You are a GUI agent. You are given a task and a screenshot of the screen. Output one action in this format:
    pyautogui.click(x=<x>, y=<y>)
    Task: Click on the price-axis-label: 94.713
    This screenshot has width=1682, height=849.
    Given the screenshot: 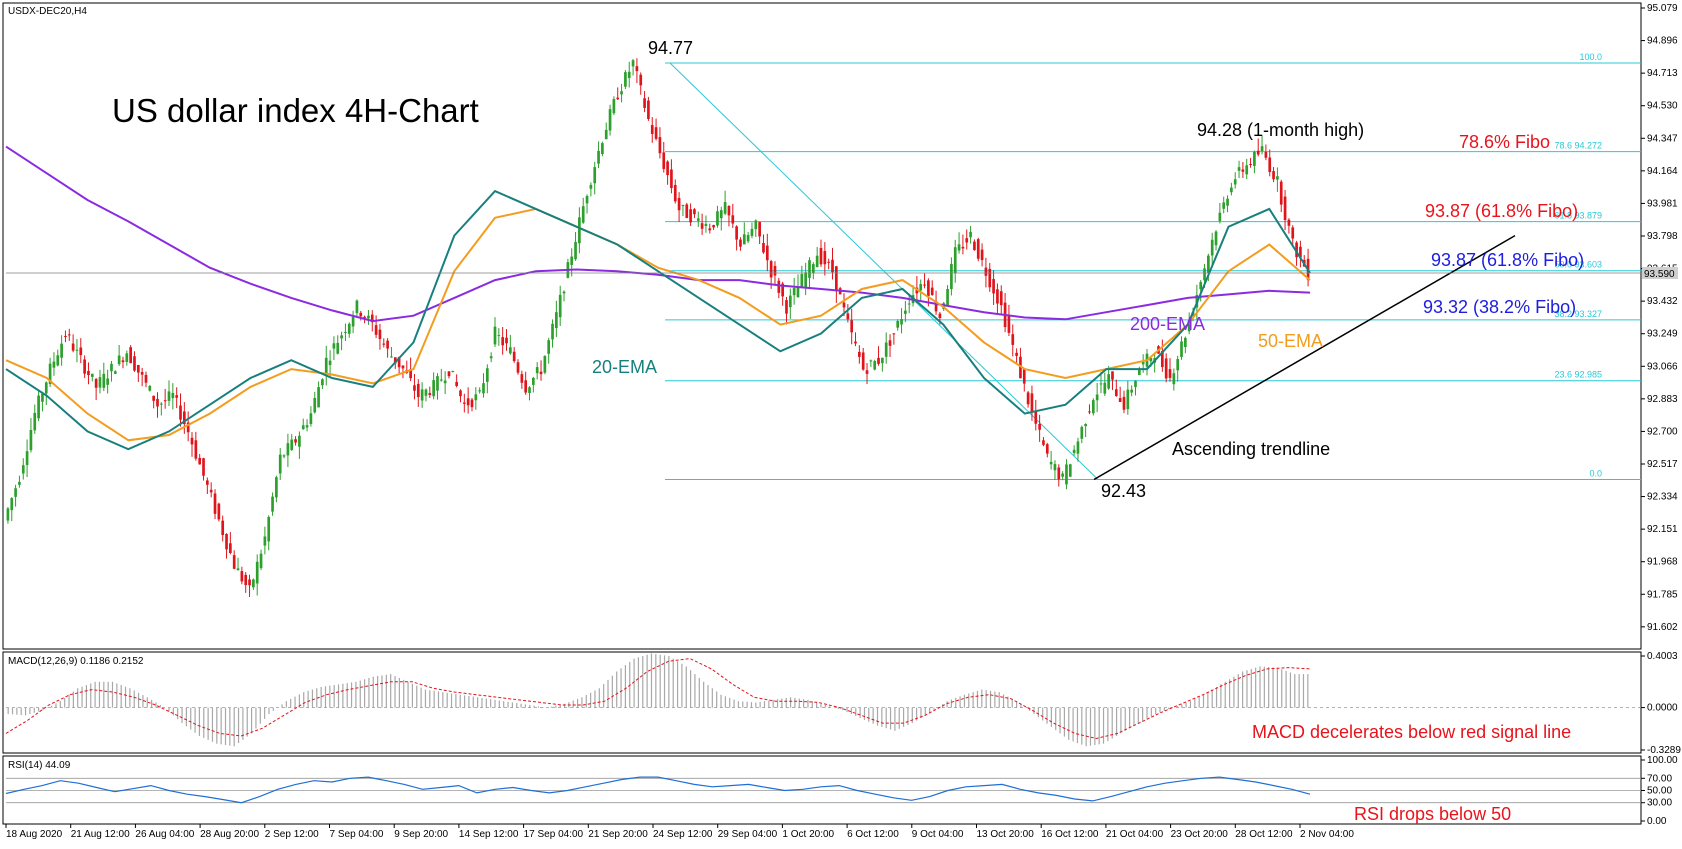 What is the action you would take?
    pyautogui.click(x=1662, y=73)
    